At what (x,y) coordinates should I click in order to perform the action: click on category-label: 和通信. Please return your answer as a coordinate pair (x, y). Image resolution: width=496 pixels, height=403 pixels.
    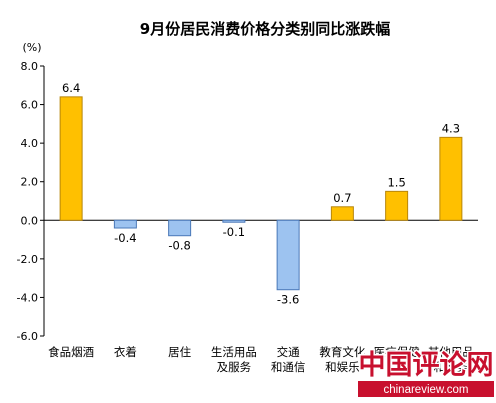
    Looking at the image, I should click on (288, 367).